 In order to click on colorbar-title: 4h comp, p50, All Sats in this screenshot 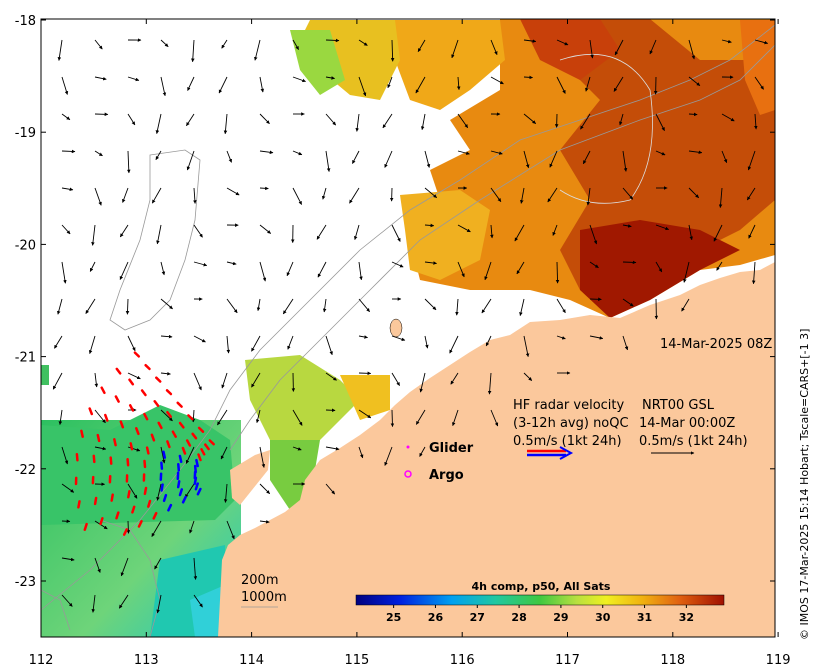, I will do `click(541, 586)`.